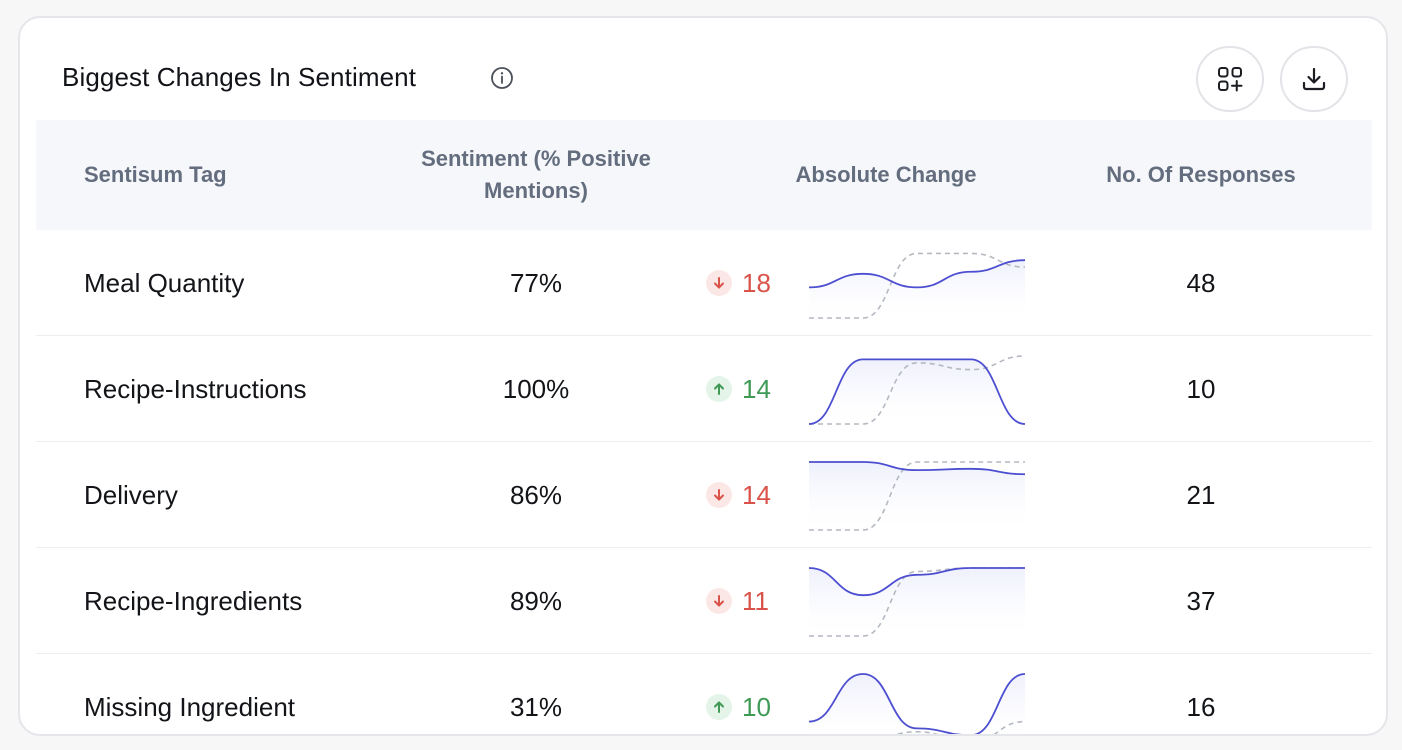  Describe the element at coordinates (1201, 174) in the screenshot. I see `column-header-responses: No. Of Responses` at that location.